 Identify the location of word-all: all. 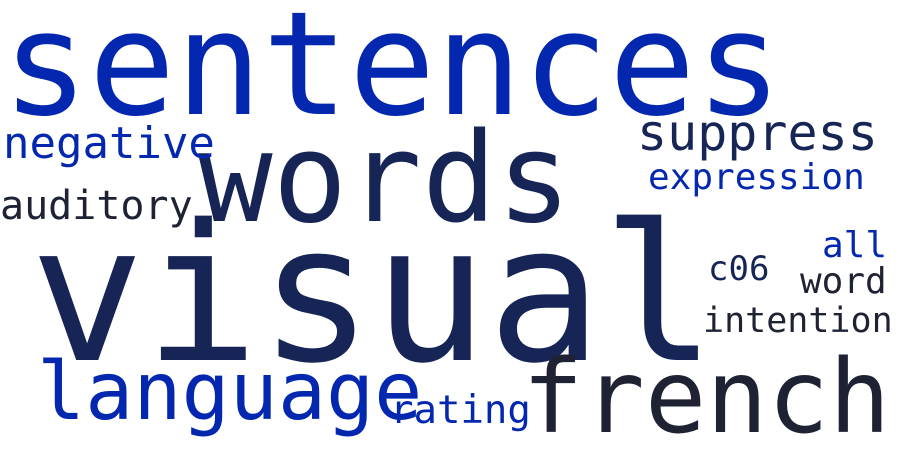
(855, 245).